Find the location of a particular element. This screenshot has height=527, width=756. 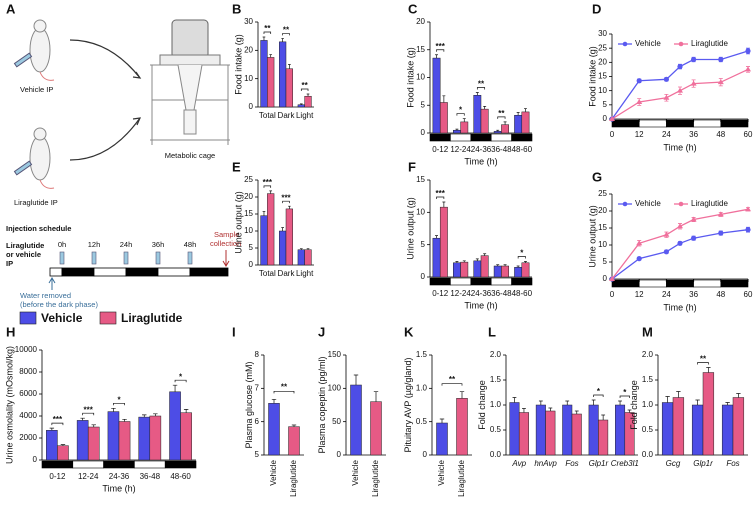

cage-label: Metabolic cage is located at coordinates (190, 155).